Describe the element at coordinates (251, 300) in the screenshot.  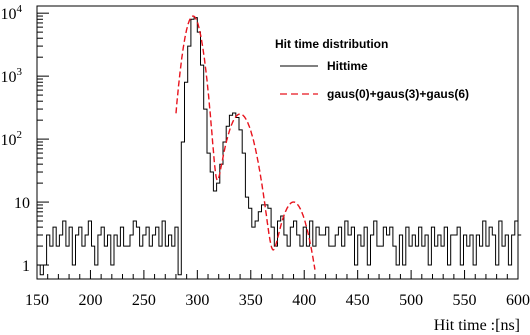
I see `x-tick-label: 350` at that location.